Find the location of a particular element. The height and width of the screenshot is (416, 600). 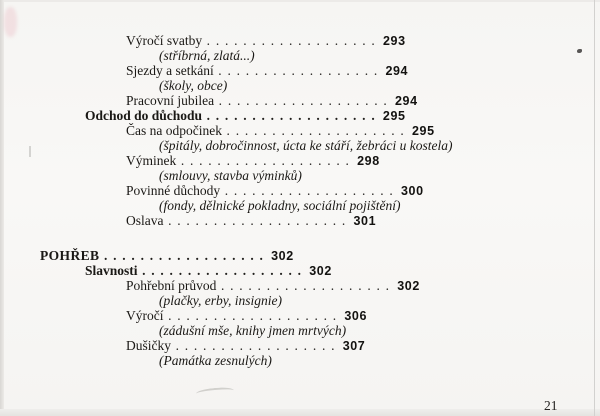

toc-annotation: (stříbrná, zlatá...) is located at coordinates (300, 55).